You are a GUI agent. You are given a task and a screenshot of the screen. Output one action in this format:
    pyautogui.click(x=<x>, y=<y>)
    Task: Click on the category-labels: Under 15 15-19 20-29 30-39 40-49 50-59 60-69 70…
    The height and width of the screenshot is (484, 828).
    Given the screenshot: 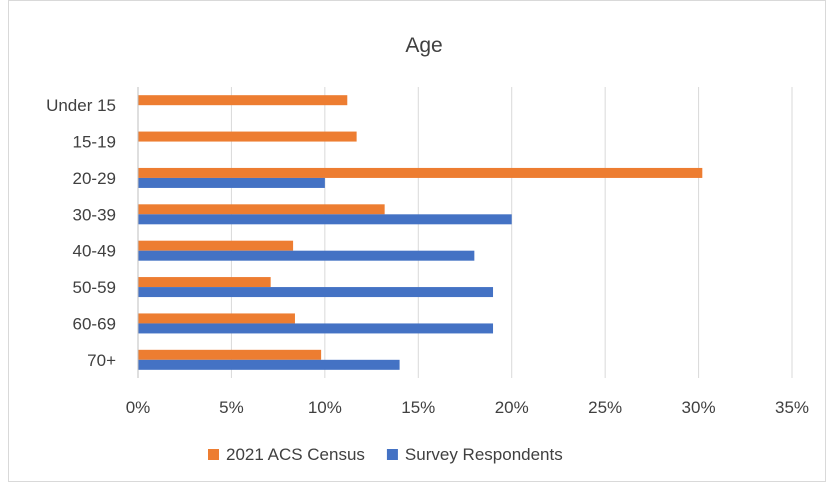 What is the action you would take?
    pyautogui.click(x=81, y=233)
    